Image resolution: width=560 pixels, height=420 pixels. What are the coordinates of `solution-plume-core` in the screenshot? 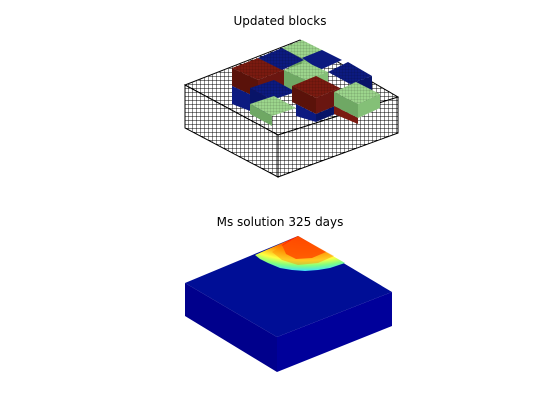 It's located at (304, 247).